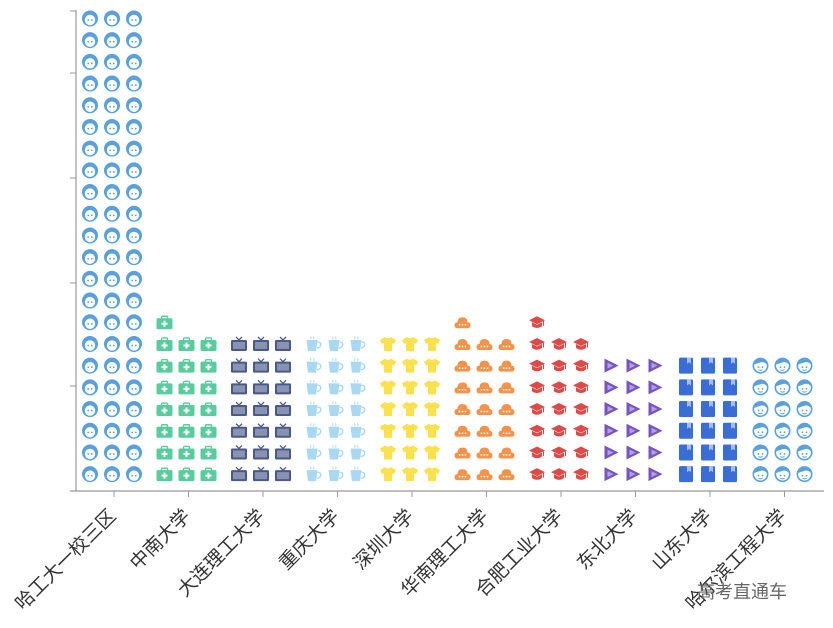 This screenshot has height=628, width=833. Describe the element at coordinates (160, 539) in the screenshot. I see `x-tick-label: 中南大学` at that location.